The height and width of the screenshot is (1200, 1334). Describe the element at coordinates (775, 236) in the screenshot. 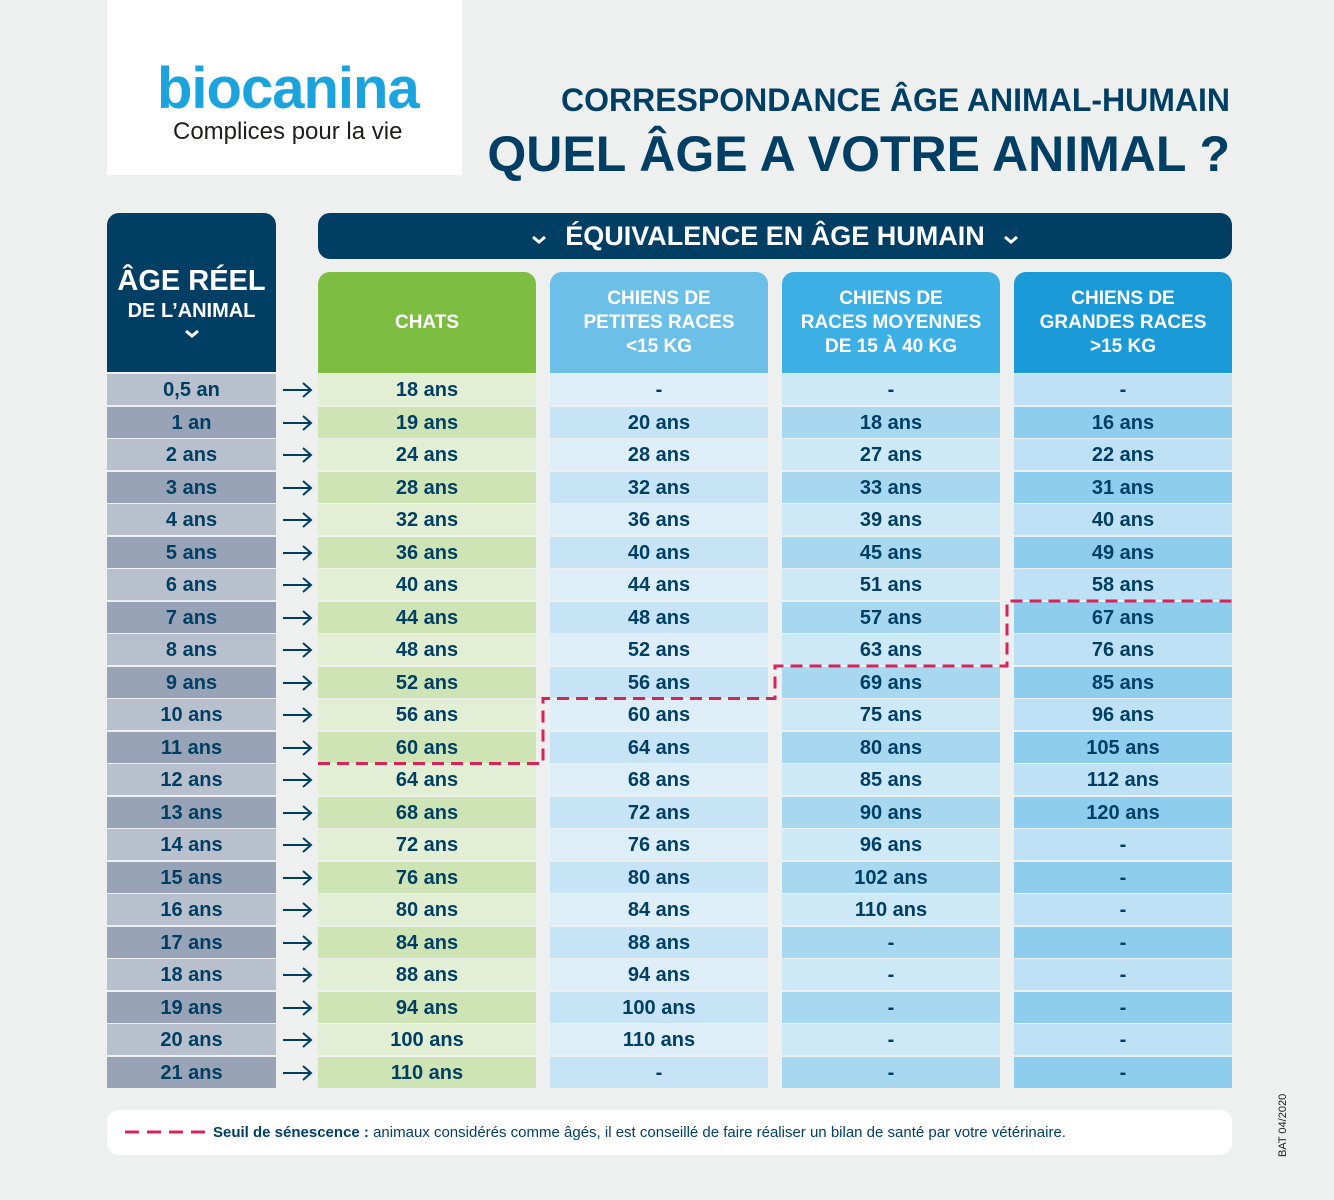

I see `group-header: ÉQUIVALENCE EN ÂGE HUMAIN` at that location.